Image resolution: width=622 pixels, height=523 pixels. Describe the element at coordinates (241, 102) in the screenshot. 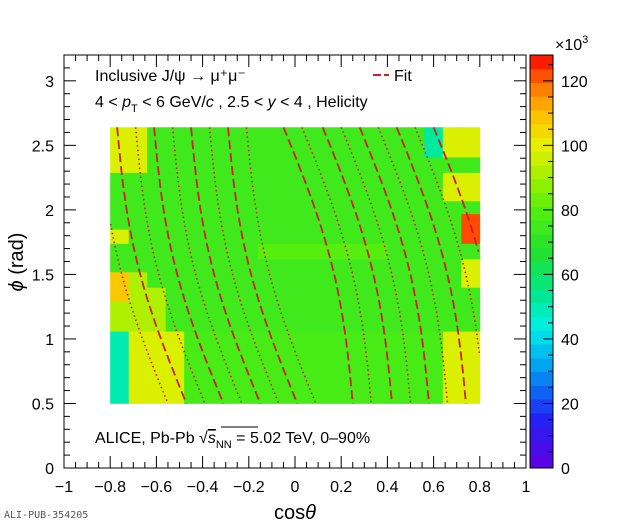

I see `ann2-d: , 2.5 <` at that location.